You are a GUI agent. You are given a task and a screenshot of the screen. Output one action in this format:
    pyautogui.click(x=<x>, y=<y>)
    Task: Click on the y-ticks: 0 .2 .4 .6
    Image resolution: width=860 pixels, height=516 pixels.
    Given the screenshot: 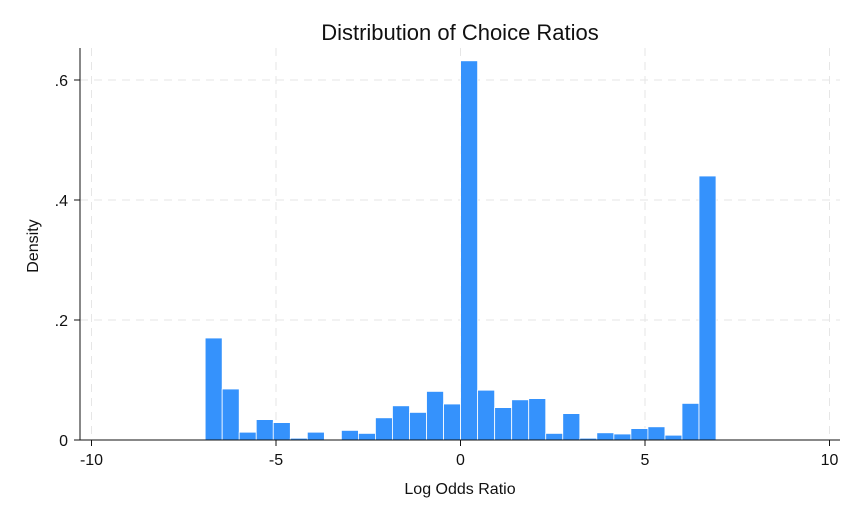 What is the action you would take?
    pyautogui.click(x=67, y=261)
    